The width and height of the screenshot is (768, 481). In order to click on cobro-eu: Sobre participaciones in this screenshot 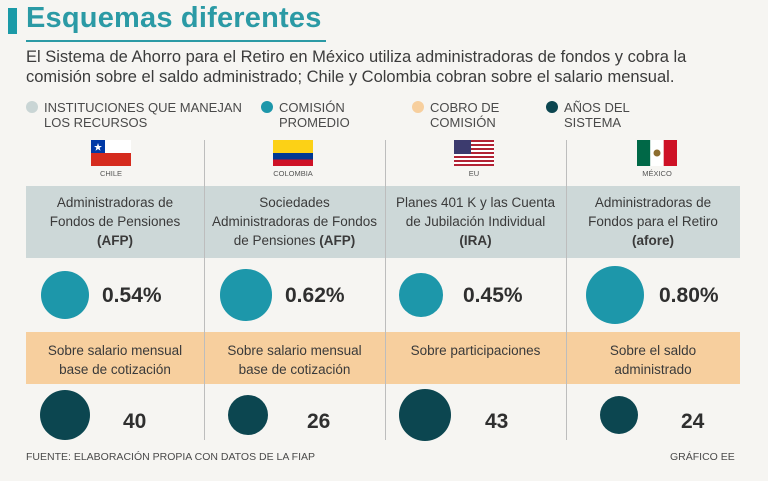, I will do `click(475, 350)`.